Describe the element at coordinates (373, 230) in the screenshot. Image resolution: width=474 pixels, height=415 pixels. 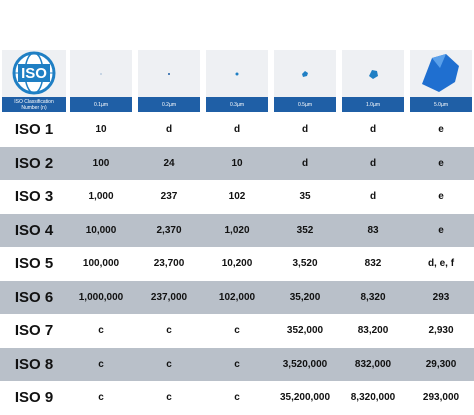
I see `table-cell: 83` at that location.